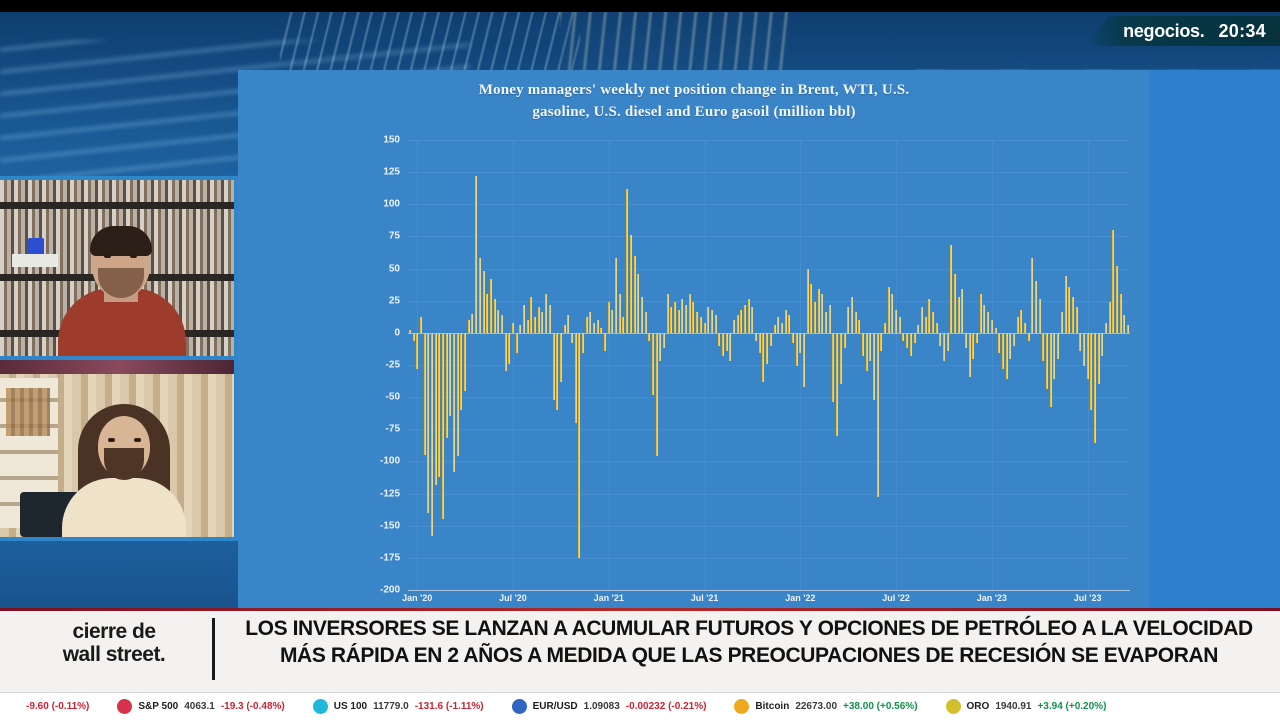 The height and width of the screenshot is (720, 1280). Describe the element at coordinates (389, 558) in the screenshot. I see `y-axis-tick-label: -175` at that location.